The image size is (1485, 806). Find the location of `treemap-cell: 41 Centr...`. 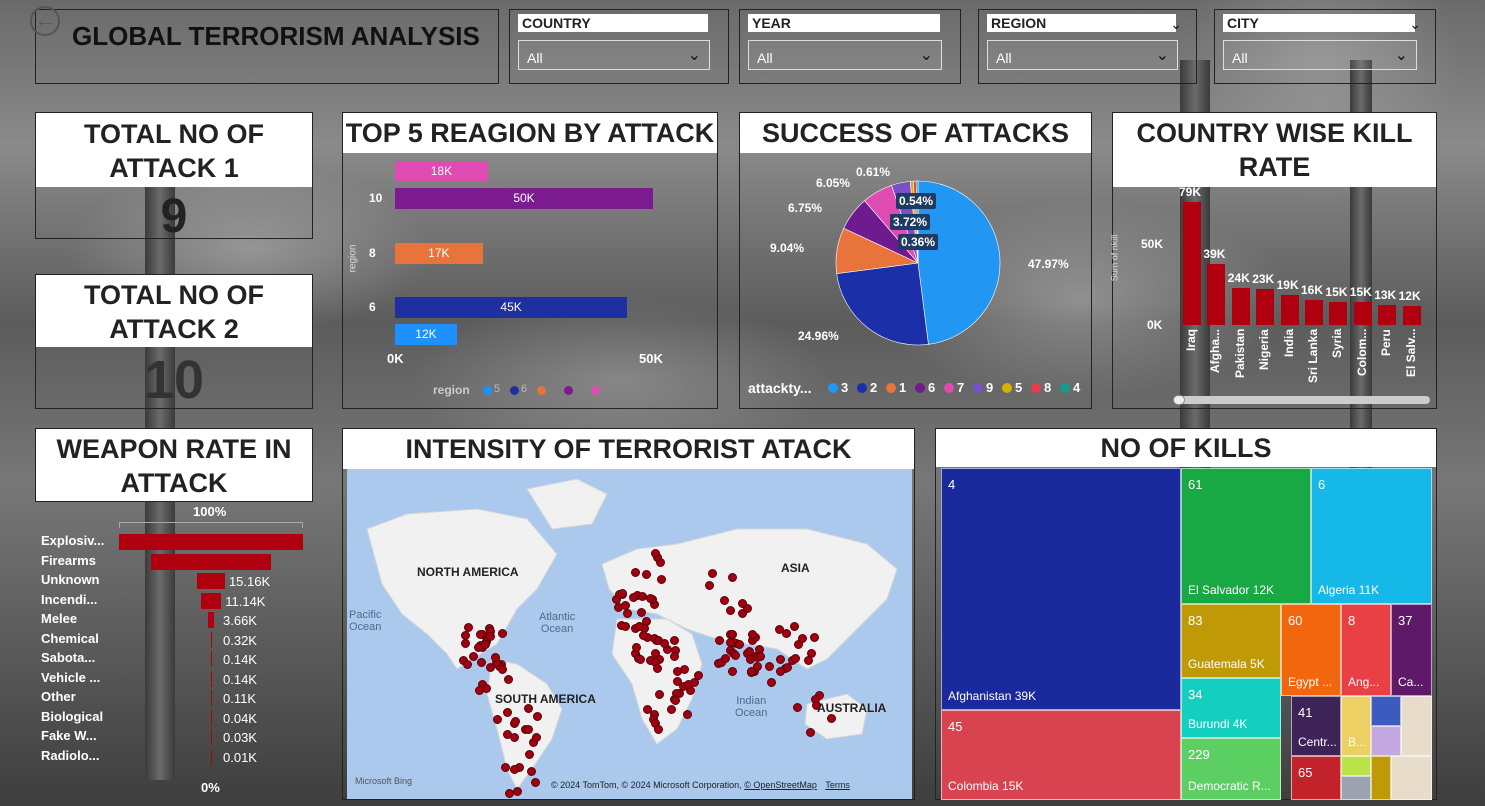

treemap-cell: 41 Centr... is located at coordinates (1316, 726).